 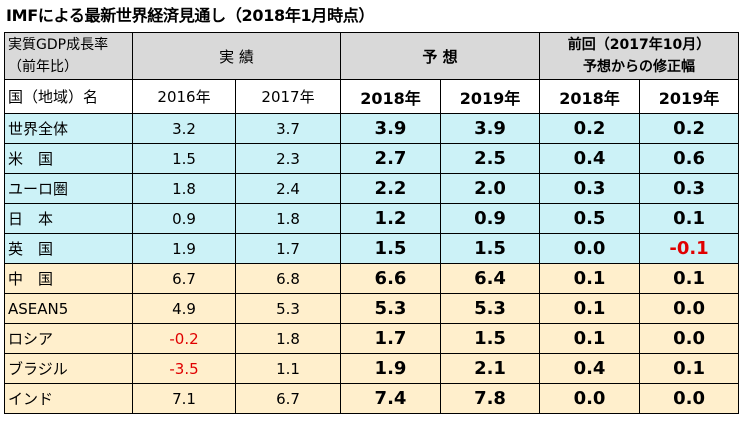 What do you see at coordinates (288, 96) in the screenshot?
I see `year-header-actual-2017: 2017年` at bounding box center [288, 96].